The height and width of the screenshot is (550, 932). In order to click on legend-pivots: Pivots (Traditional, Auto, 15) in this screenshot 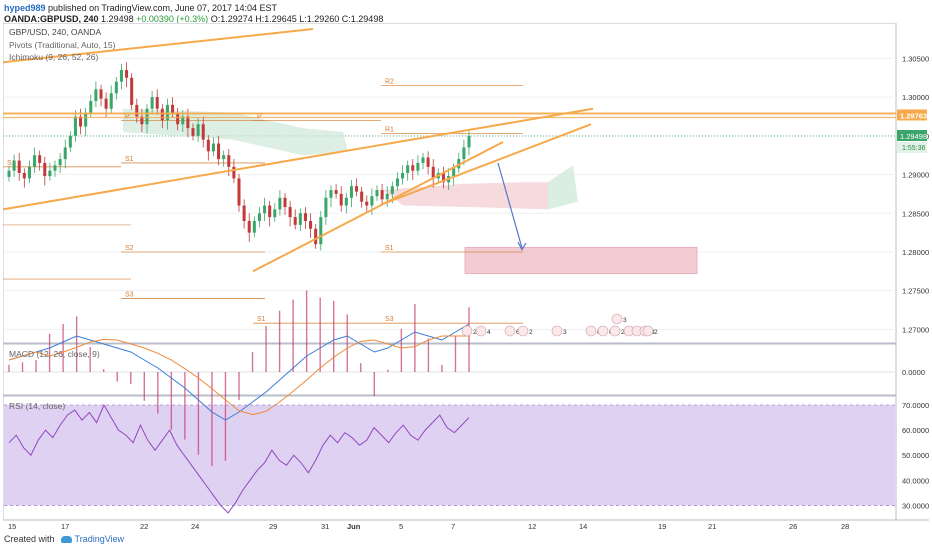, I will do `click(62, 45)`.